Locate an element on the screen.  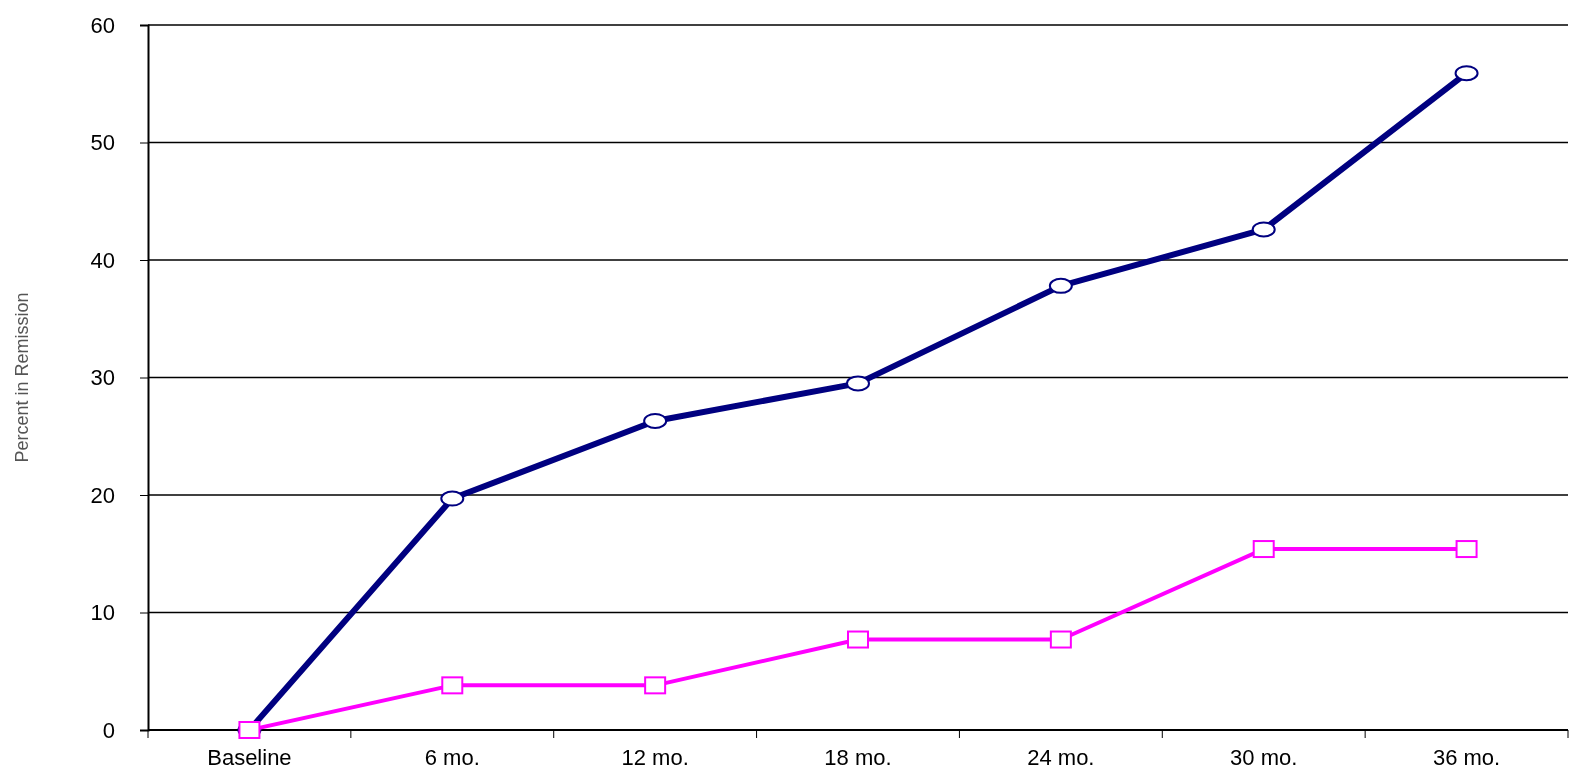
x-tick-label: 12 mo. is located at coordinates (655, 757).